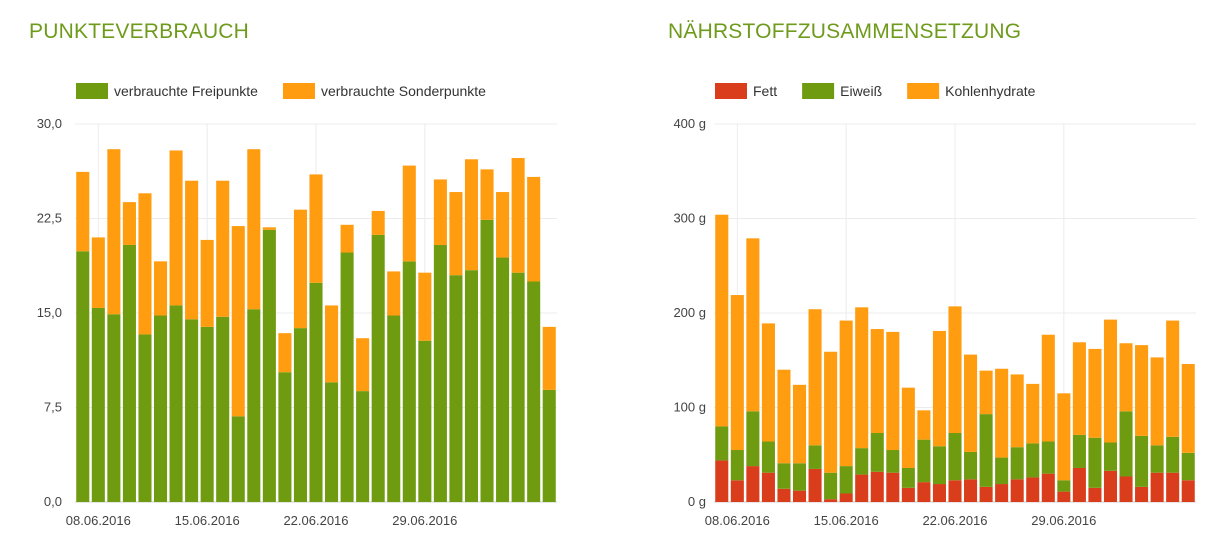 Image resolution: width=1210 pixels, height=541 pixels. I want to click on y-tick-label: 0 g, so click(697, 501).